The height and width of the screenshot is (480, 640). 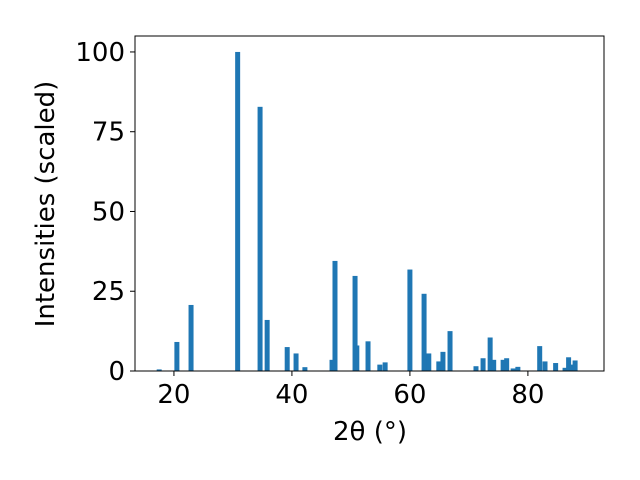 I want to click on x-tick-label: 80, so click(x=527, y=395).